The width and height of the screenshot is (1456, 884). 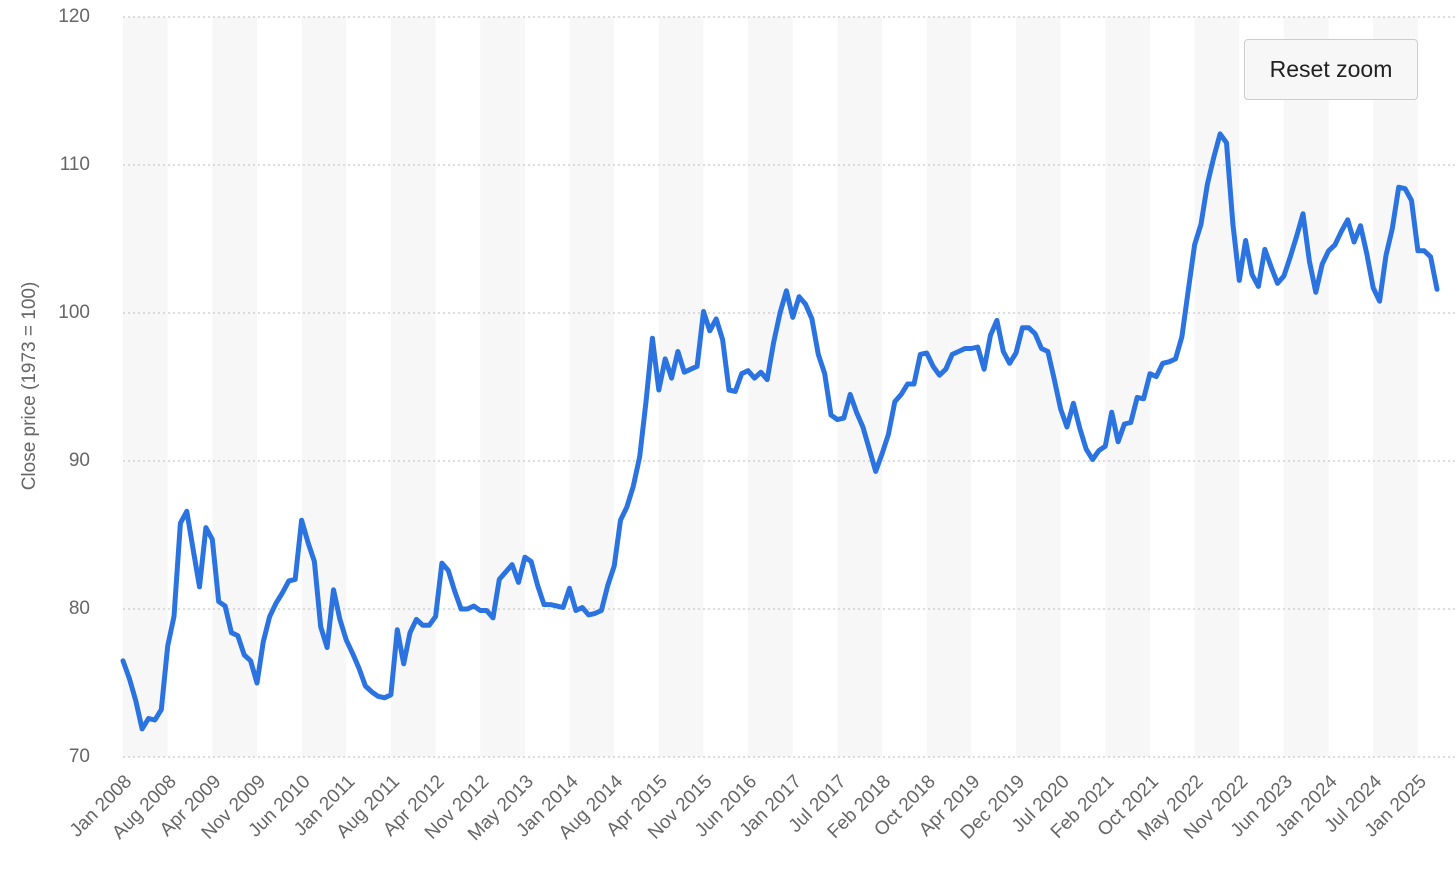 I want to click on y-axis-label: Close price (1973 = 100), so click(x=29, y=386).